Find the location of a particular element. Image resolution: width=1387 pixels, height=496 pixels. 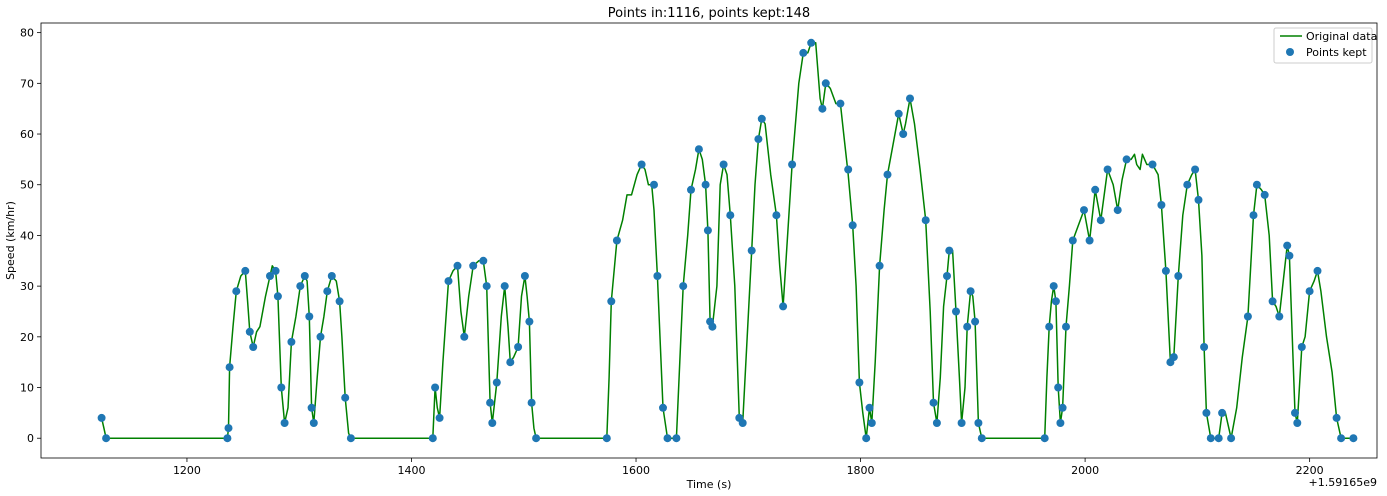

x-tick-label: 2000 is located at coordinates (1085, 470).